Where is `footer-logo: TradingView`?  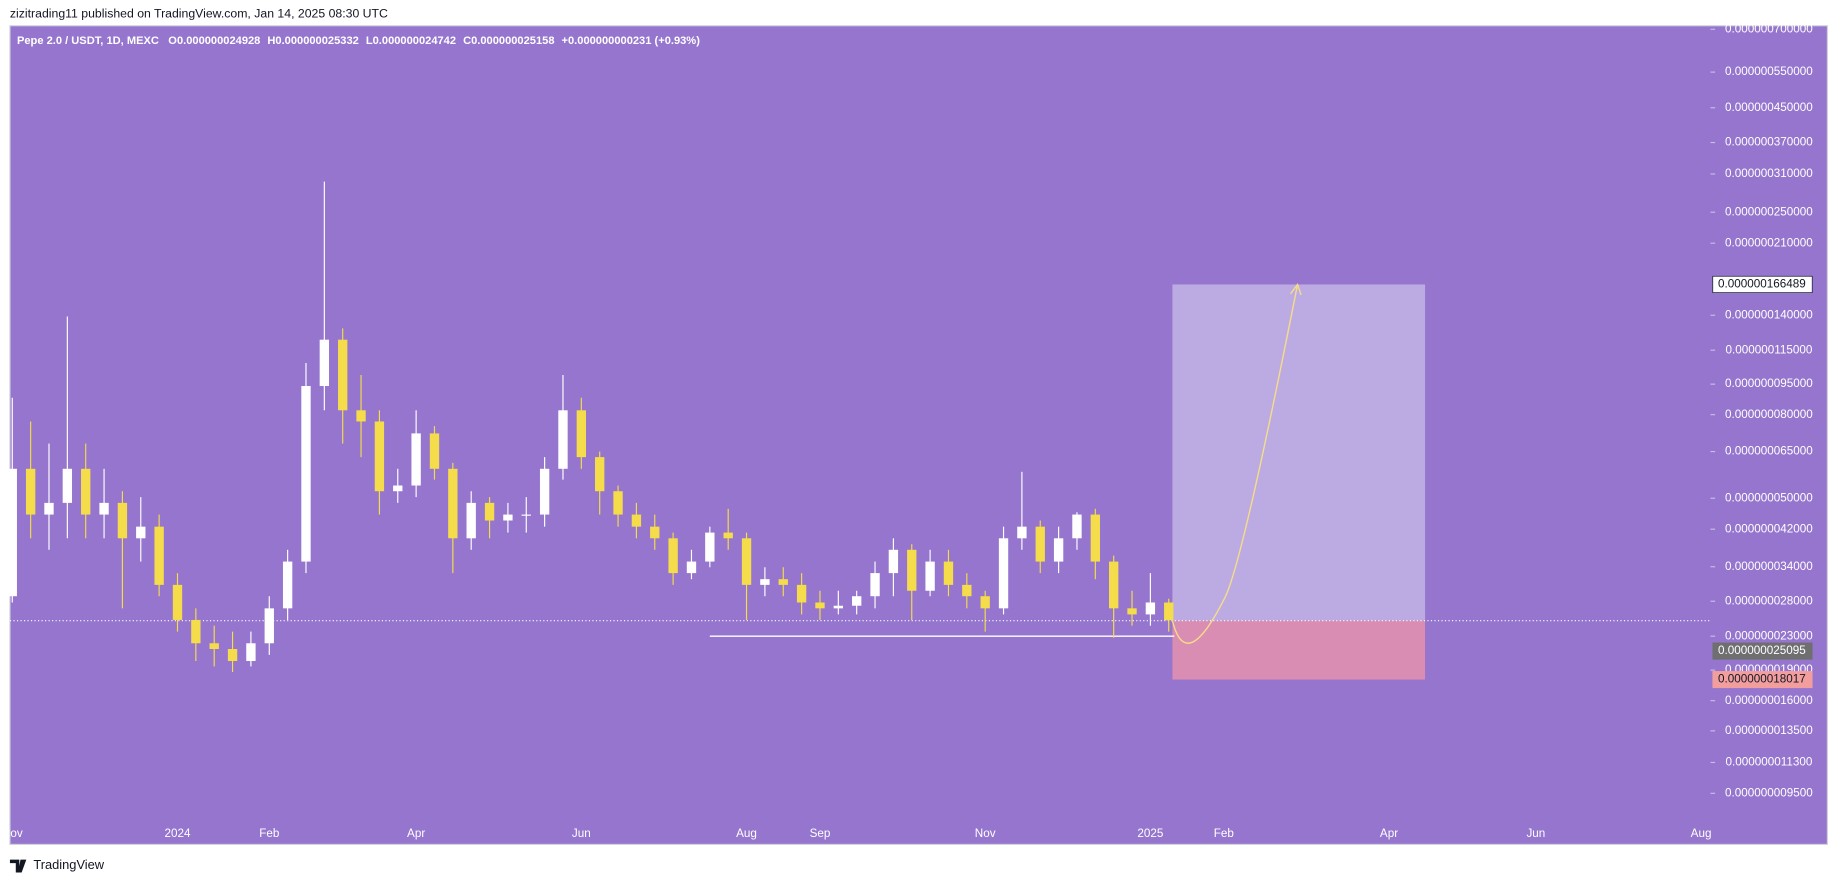
footer-logo: TradingView is located at coordinates (57, 865).